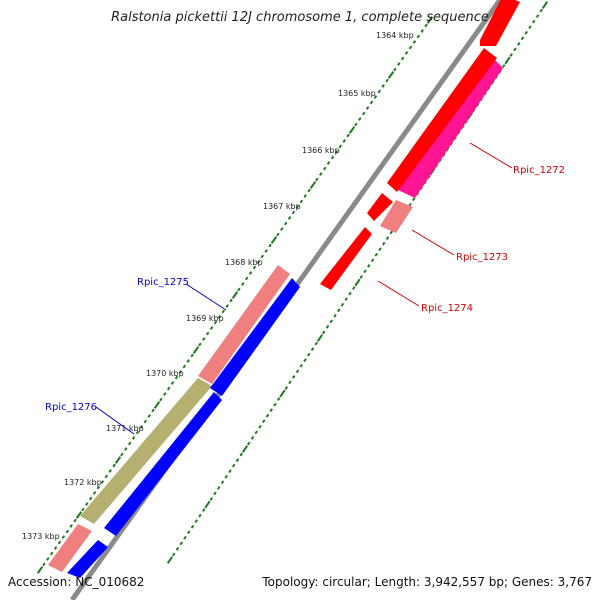 This screenshot has width=600, height=600. I want to click on gene-label-rpic-1276: Rpic_1276, so click(71, 407).